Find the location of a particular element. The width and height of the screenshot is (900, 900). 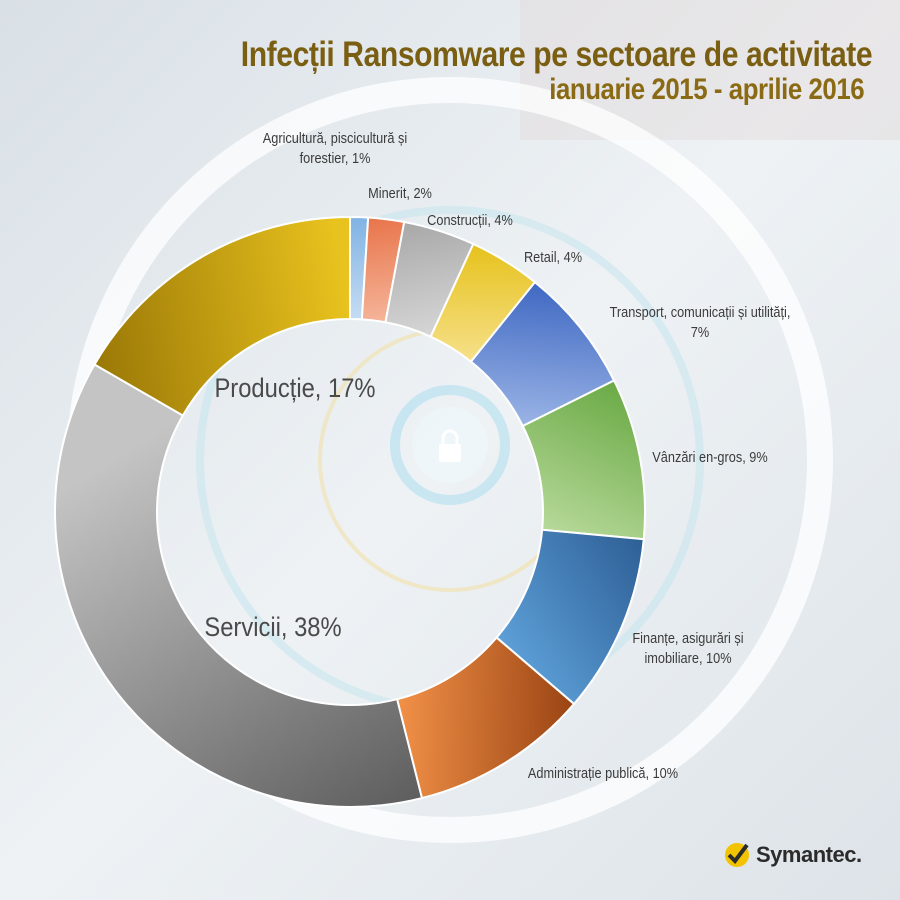

brand-name: Symantec. is located at coordinates (809, 854).